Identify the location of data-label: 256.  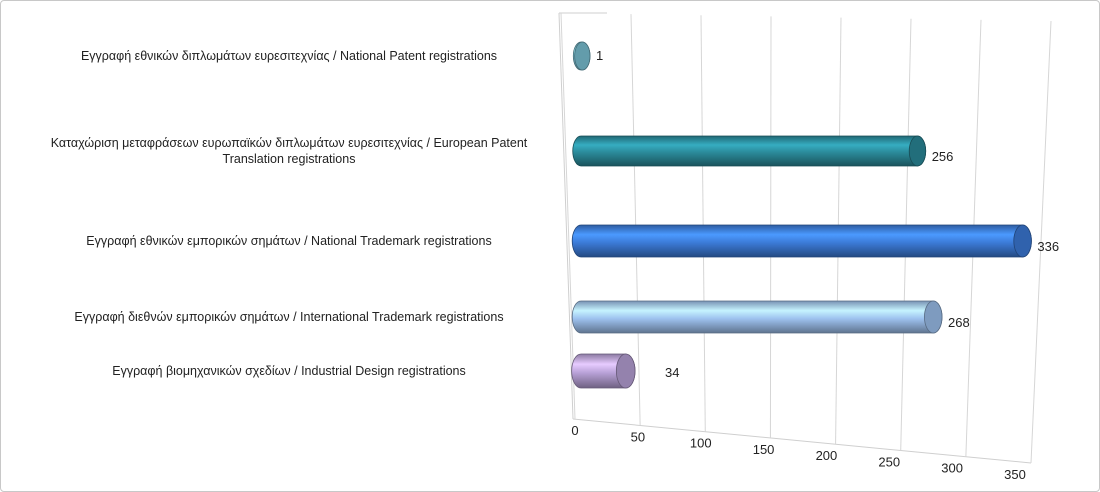
(943, 156).